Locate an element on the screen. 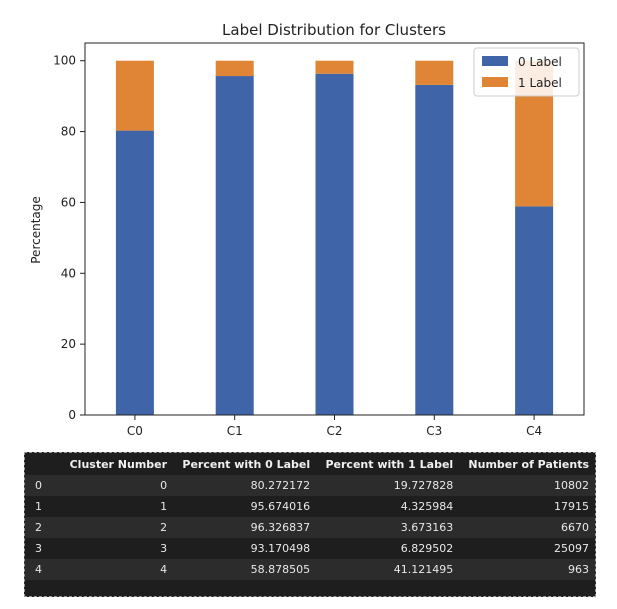 Image resolution: width=617 pixels, height=609 pixels. x-tick-label: C0 is located at coordinates (135, 431).